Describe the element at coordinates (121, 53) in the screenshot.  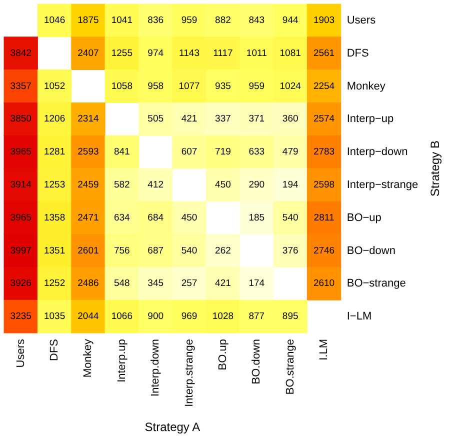
I see `data-label: 1255` at that location.